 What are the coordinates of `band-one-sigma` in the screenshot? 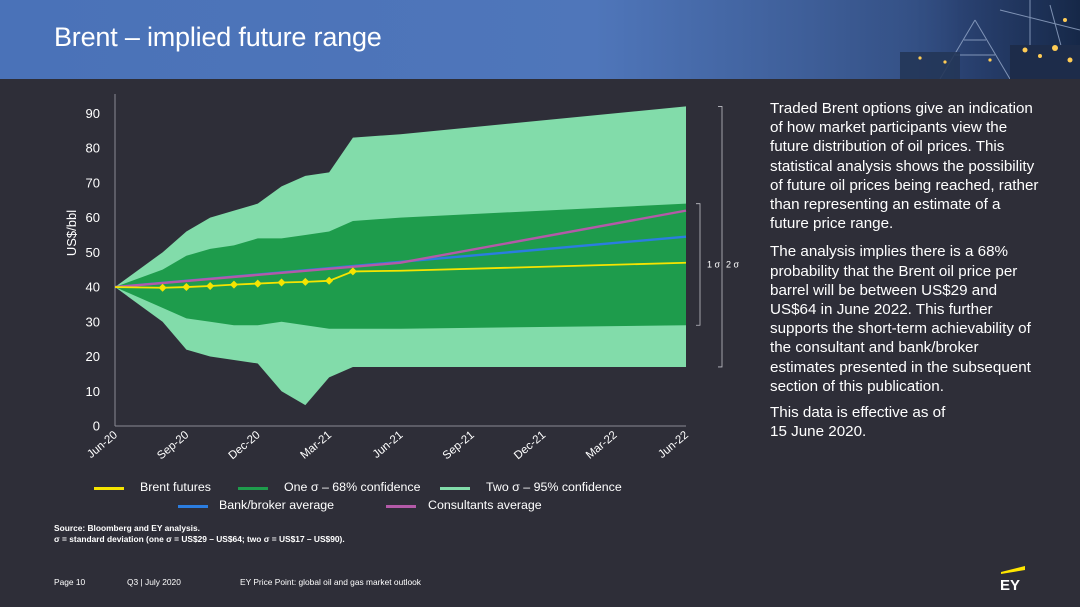 It's located at (400, 266).